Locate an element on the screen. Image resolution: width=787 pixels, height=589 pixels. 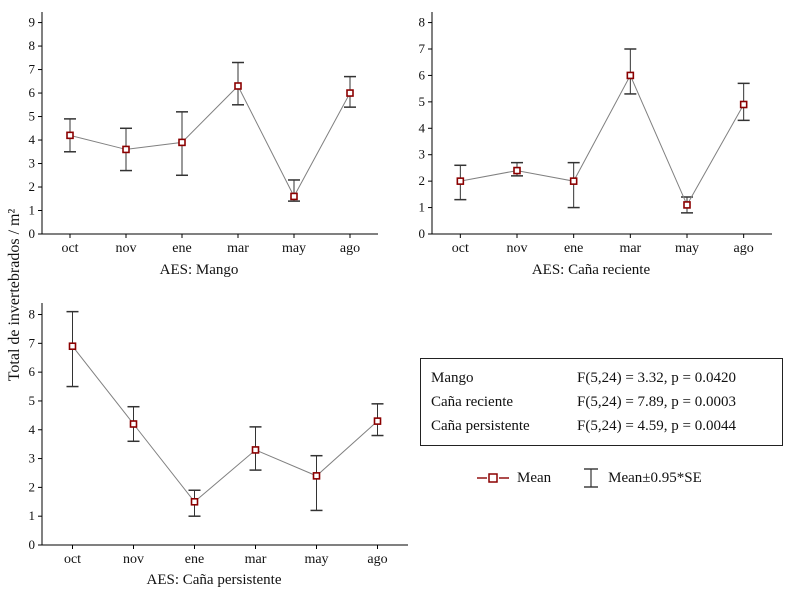
legend-mean-label: Mean is located at coordinates (534, 477).